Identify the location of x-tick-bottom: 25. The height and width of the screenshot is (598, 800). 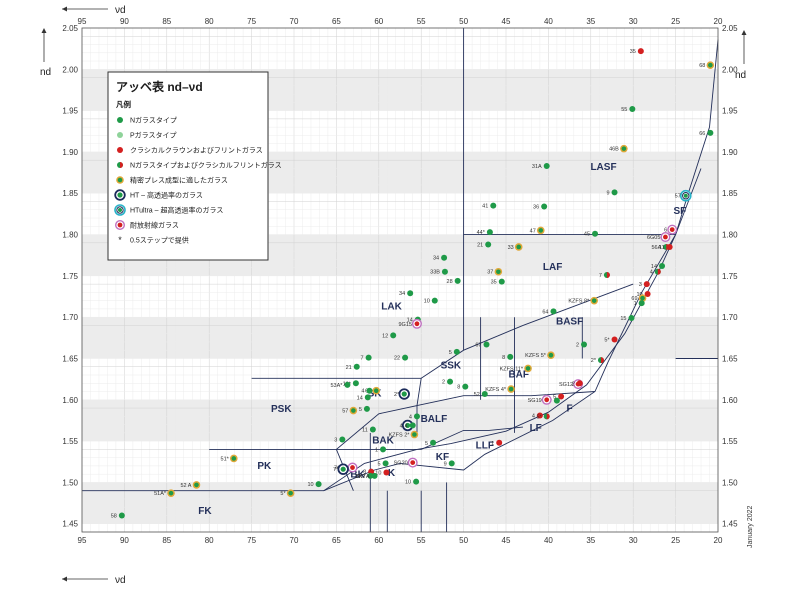
(675, 540).